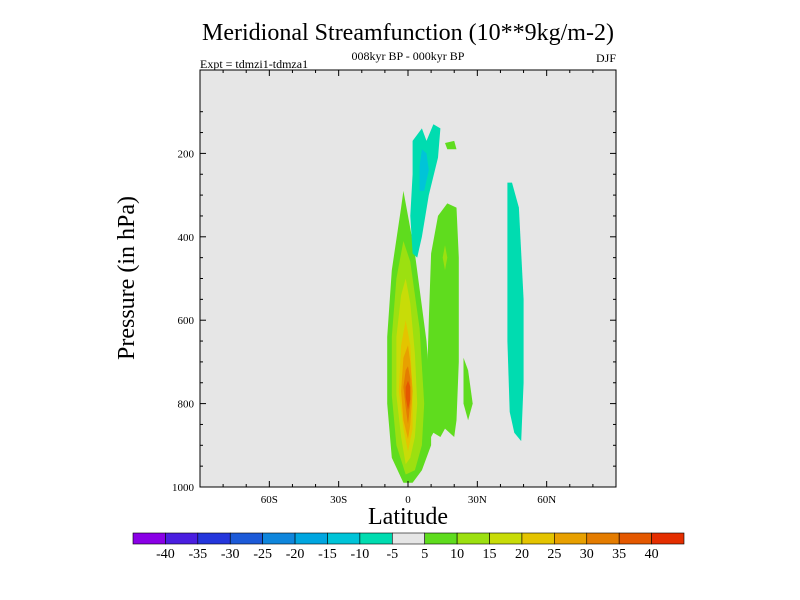 Image resolution: width=800 pixels, height=600 pixels. What do you see at coordinates (522, 554) in the screenshot?
I see `colorbar-label: 20` at bounding box center [522, 554].